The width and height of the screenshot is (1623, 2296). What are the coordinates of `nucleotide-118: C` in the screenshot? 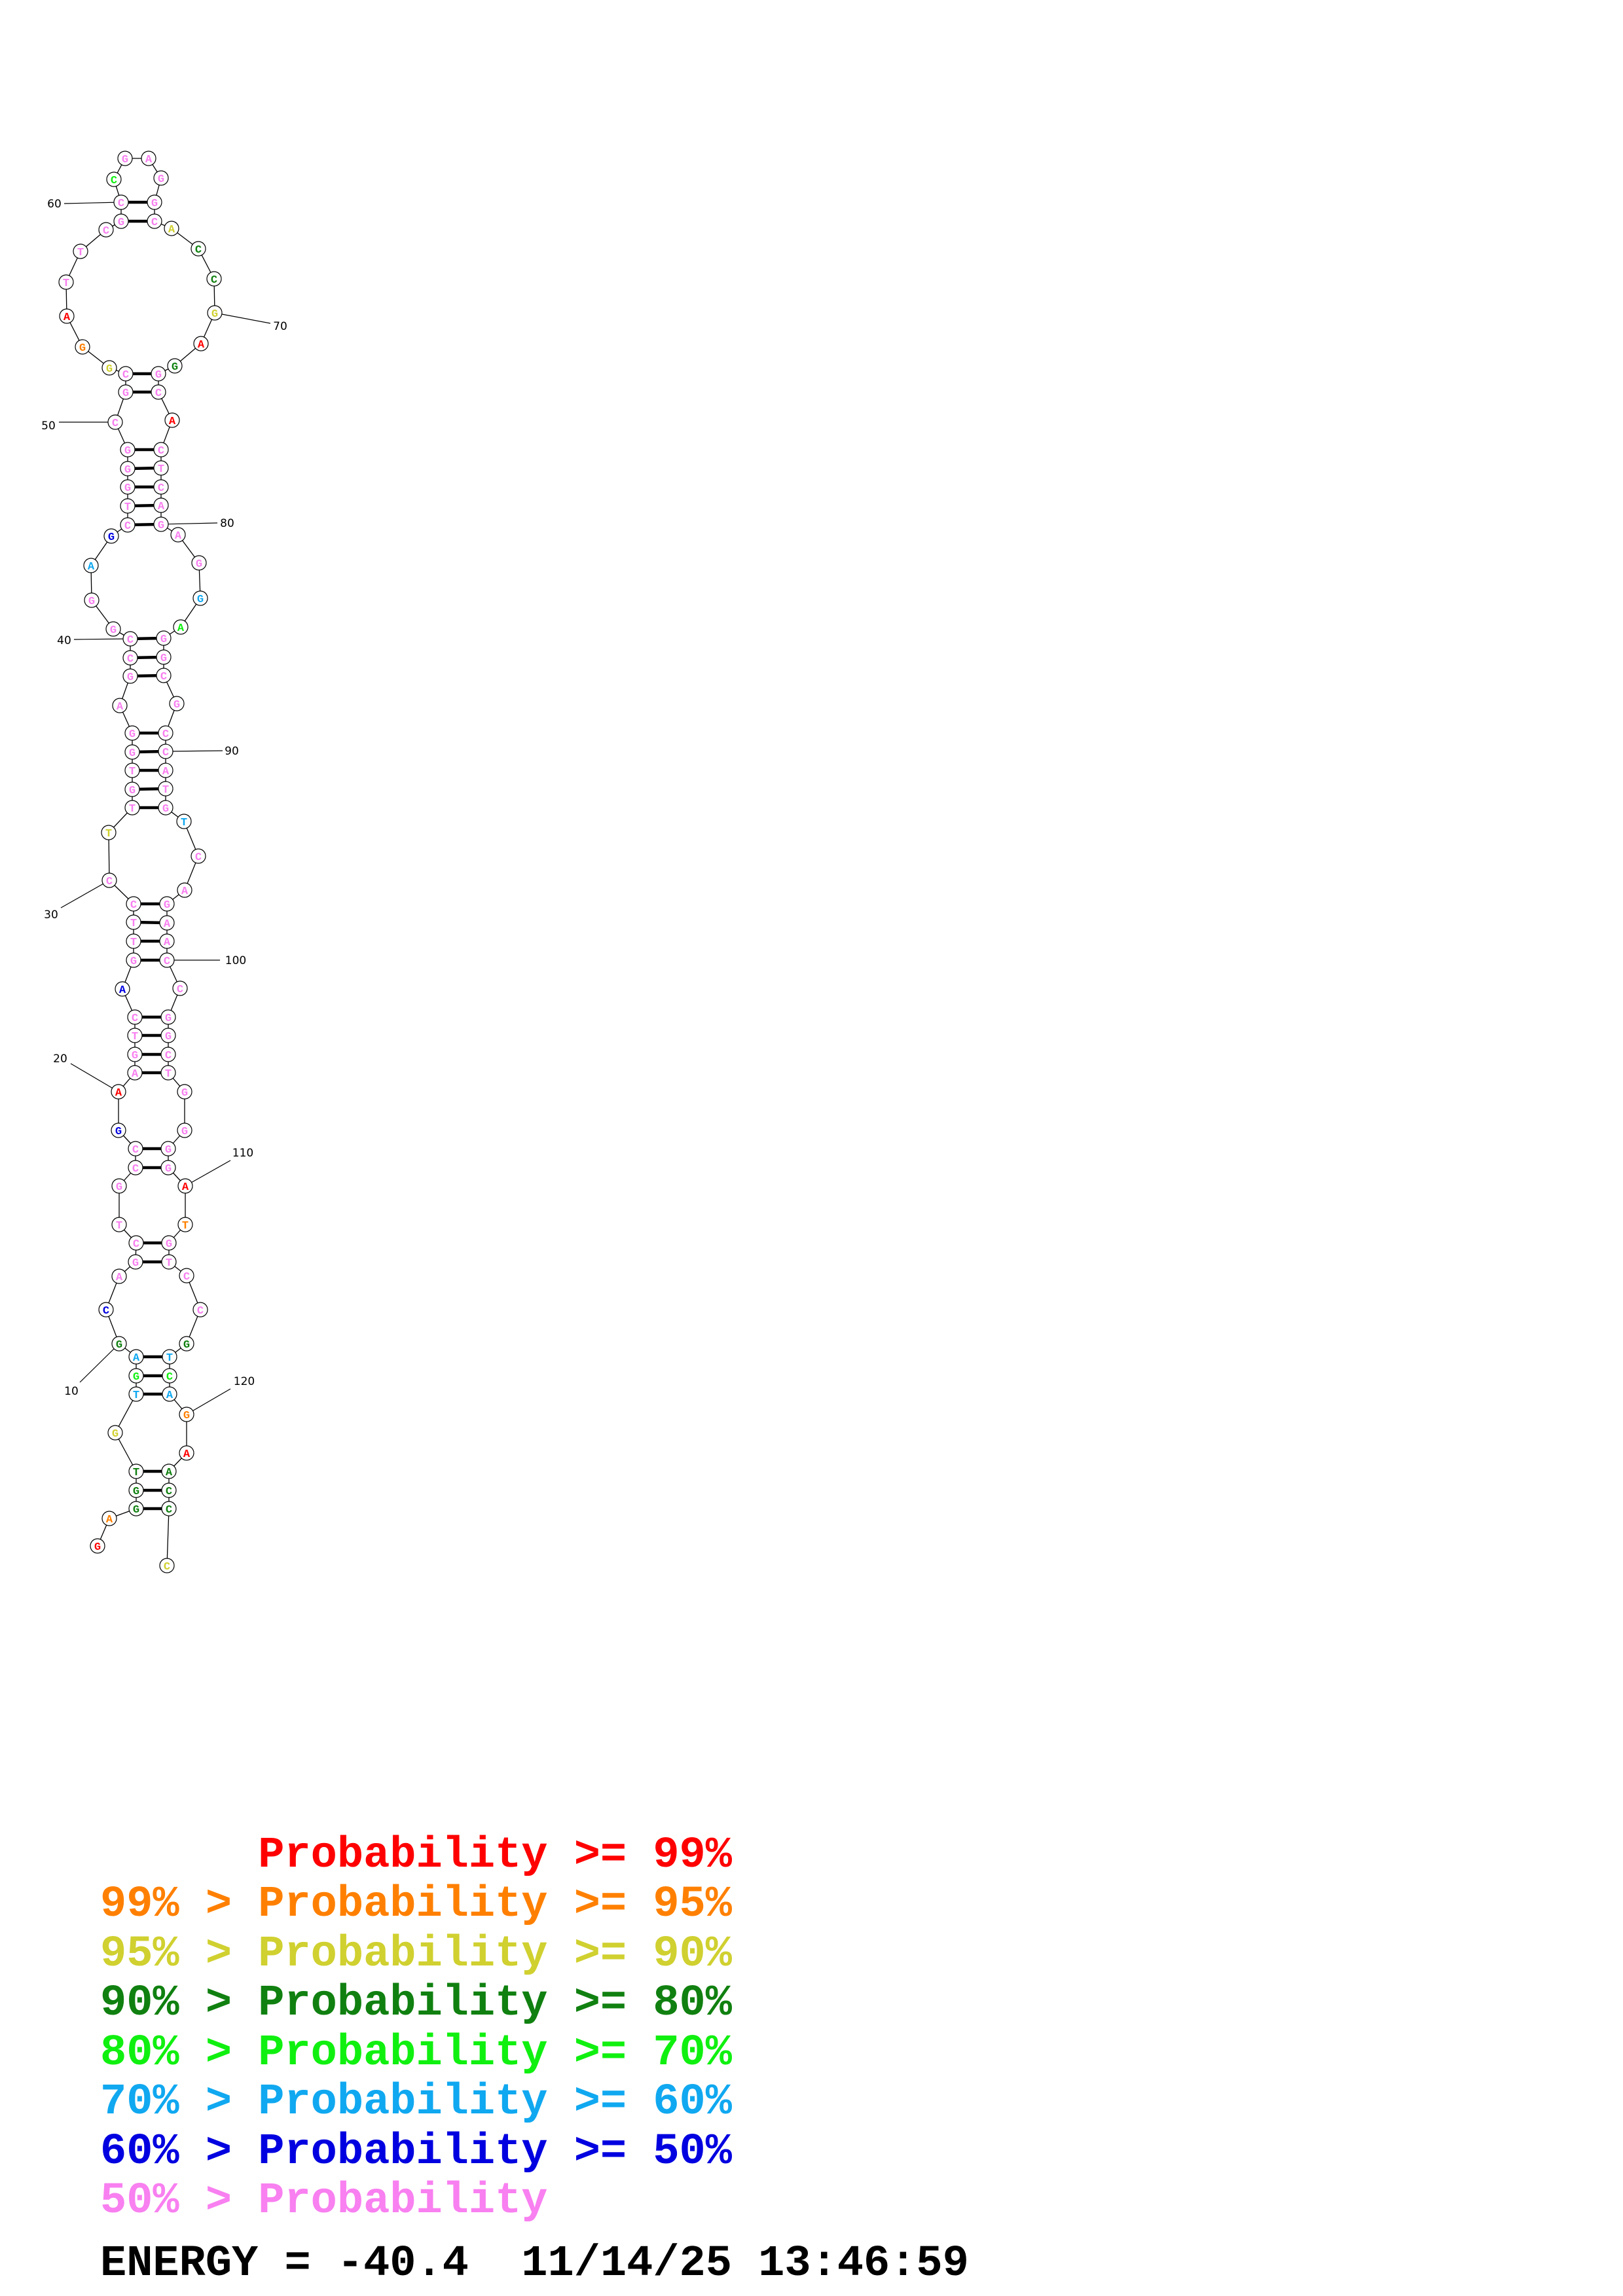 It's located at (169, 1377).